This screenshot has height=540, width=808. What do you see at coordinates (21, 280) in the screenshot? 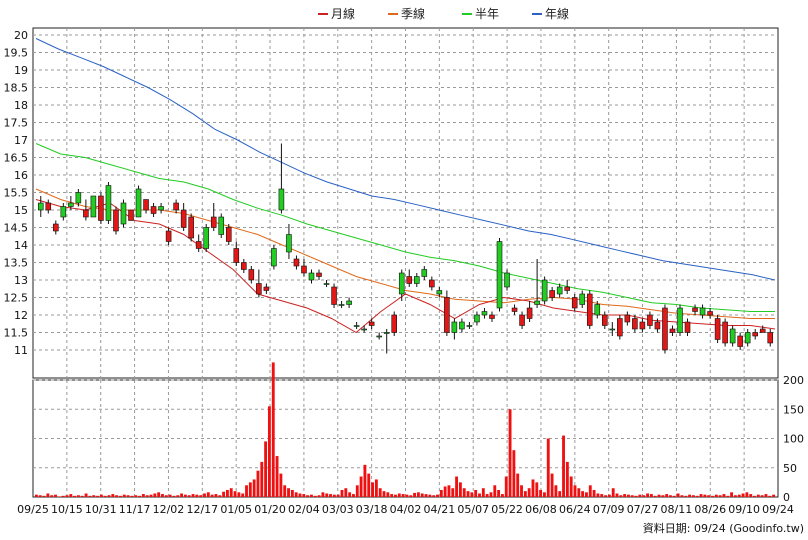
I see `price-tick-label: 13` at bounding box center [21, 280].